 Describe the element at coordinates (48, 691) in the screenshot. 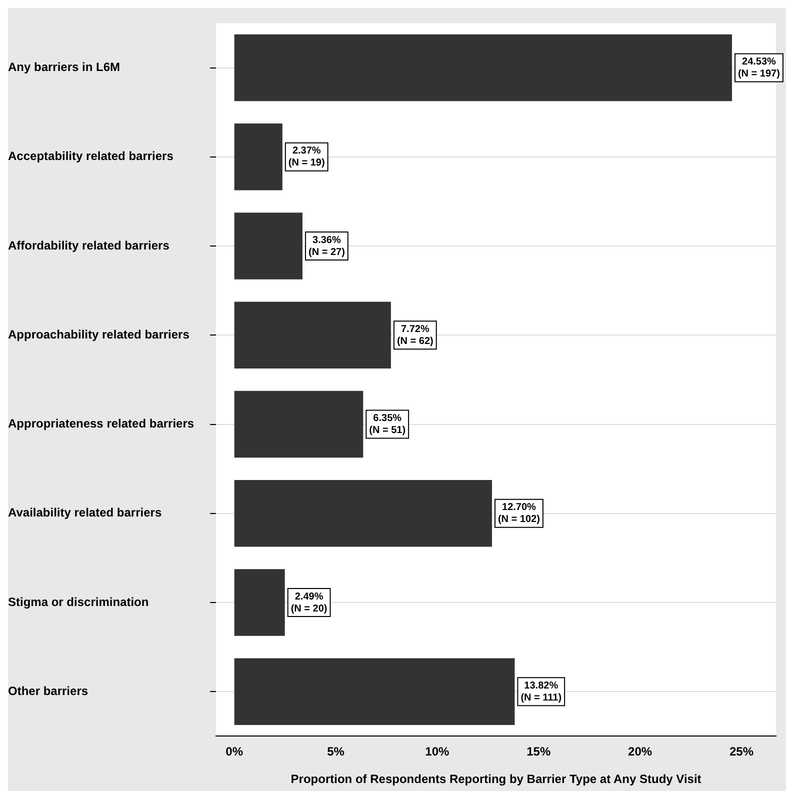

I see `y-tick-label: Other barriers` at that location.